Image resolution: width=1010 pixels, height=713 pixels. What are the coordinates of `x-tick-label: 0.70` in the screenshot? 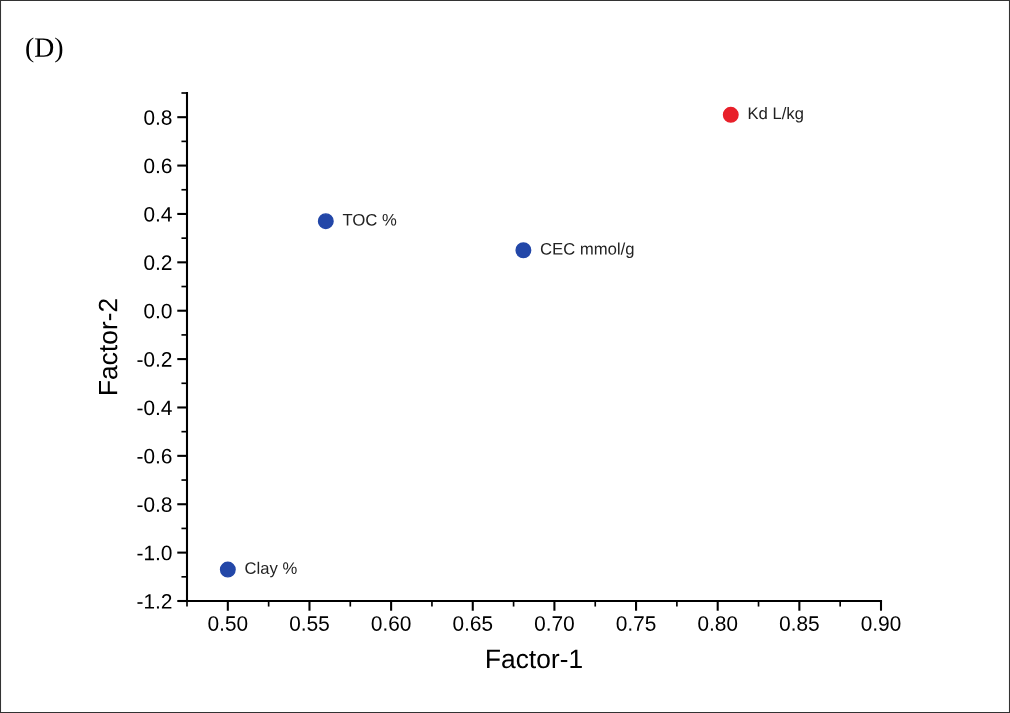 It's located at (554, 623).